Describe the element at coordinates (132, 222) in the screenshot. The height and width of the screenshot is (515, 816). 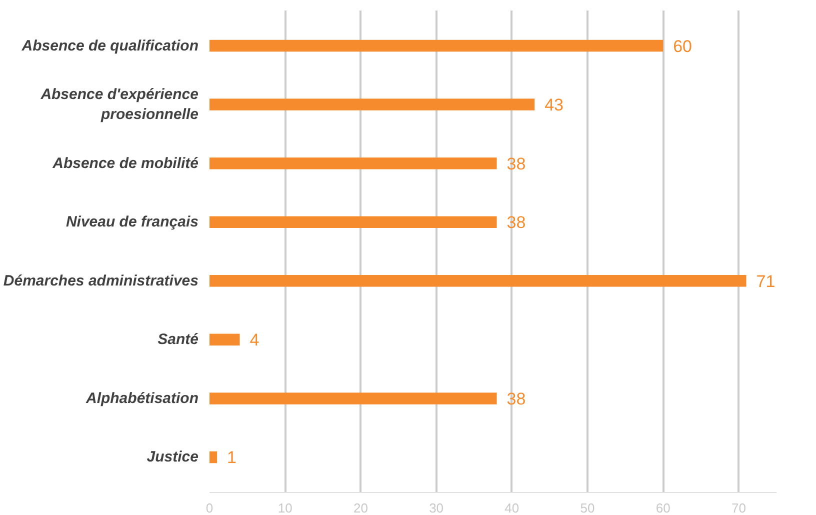
I see `y-tick-label: Niveau de français` at that location.